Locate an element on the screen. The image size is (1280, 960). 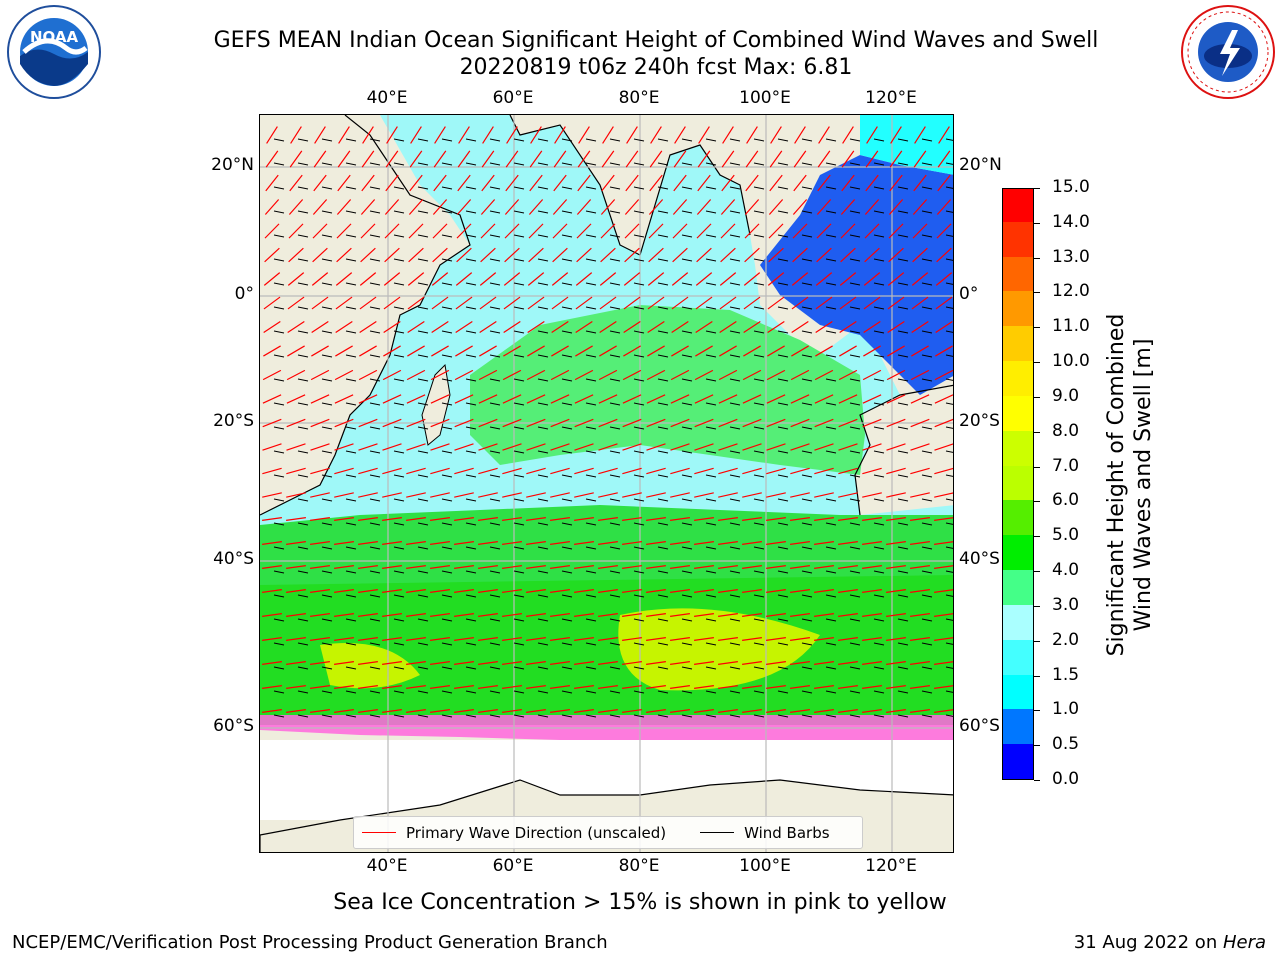
colorbar-tick-label: 0.5 is located at coordinates (1066, 744).